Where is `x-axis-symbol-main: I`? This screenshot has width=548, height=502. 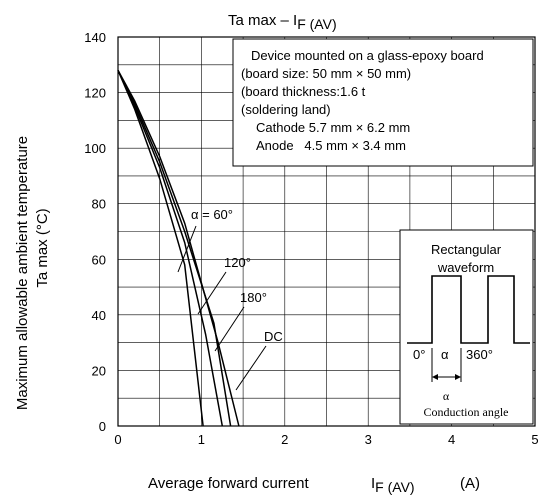
x-axis-symbol-main: I is located at coordinates (373, 483).